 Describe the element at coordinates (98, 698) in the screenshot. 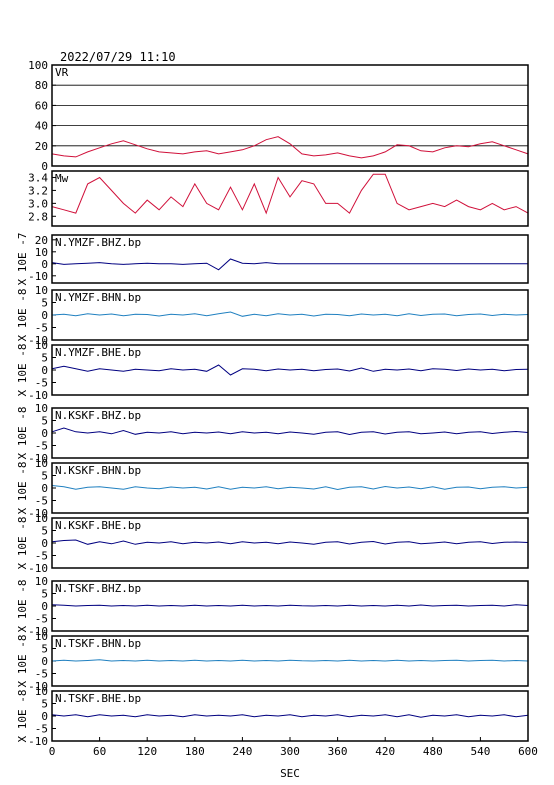

I see `panel-label: N.TSKF.BHE.bp` at that location.